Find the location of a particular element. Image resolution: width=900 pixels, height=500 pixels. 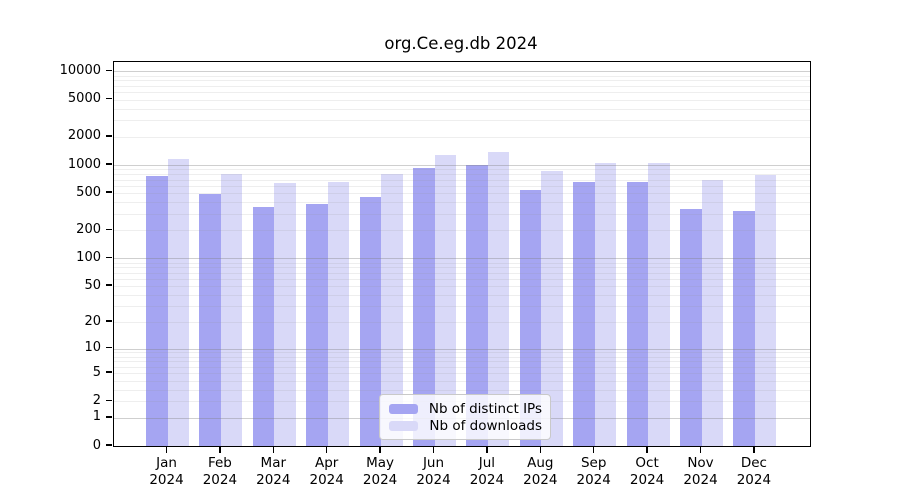

x-tick-label-aug: Aug 2024 is located at coordinates (540, 472).